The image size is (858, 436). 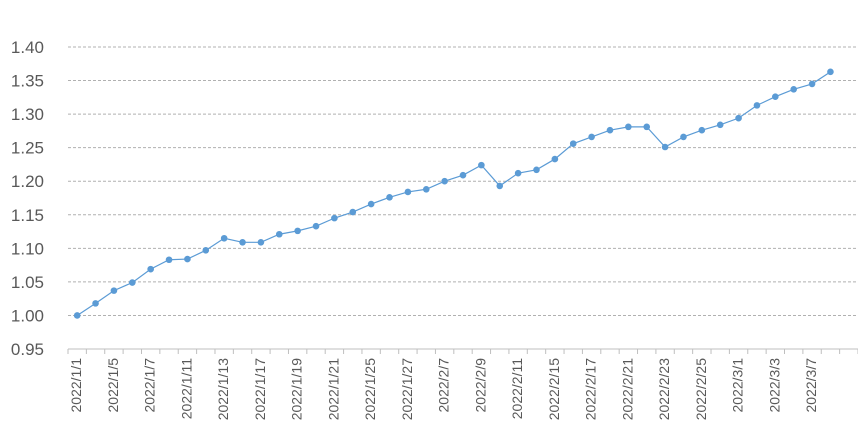 I want to click on x-tick-label: 2022/2/25, so click(x=701, y=389).